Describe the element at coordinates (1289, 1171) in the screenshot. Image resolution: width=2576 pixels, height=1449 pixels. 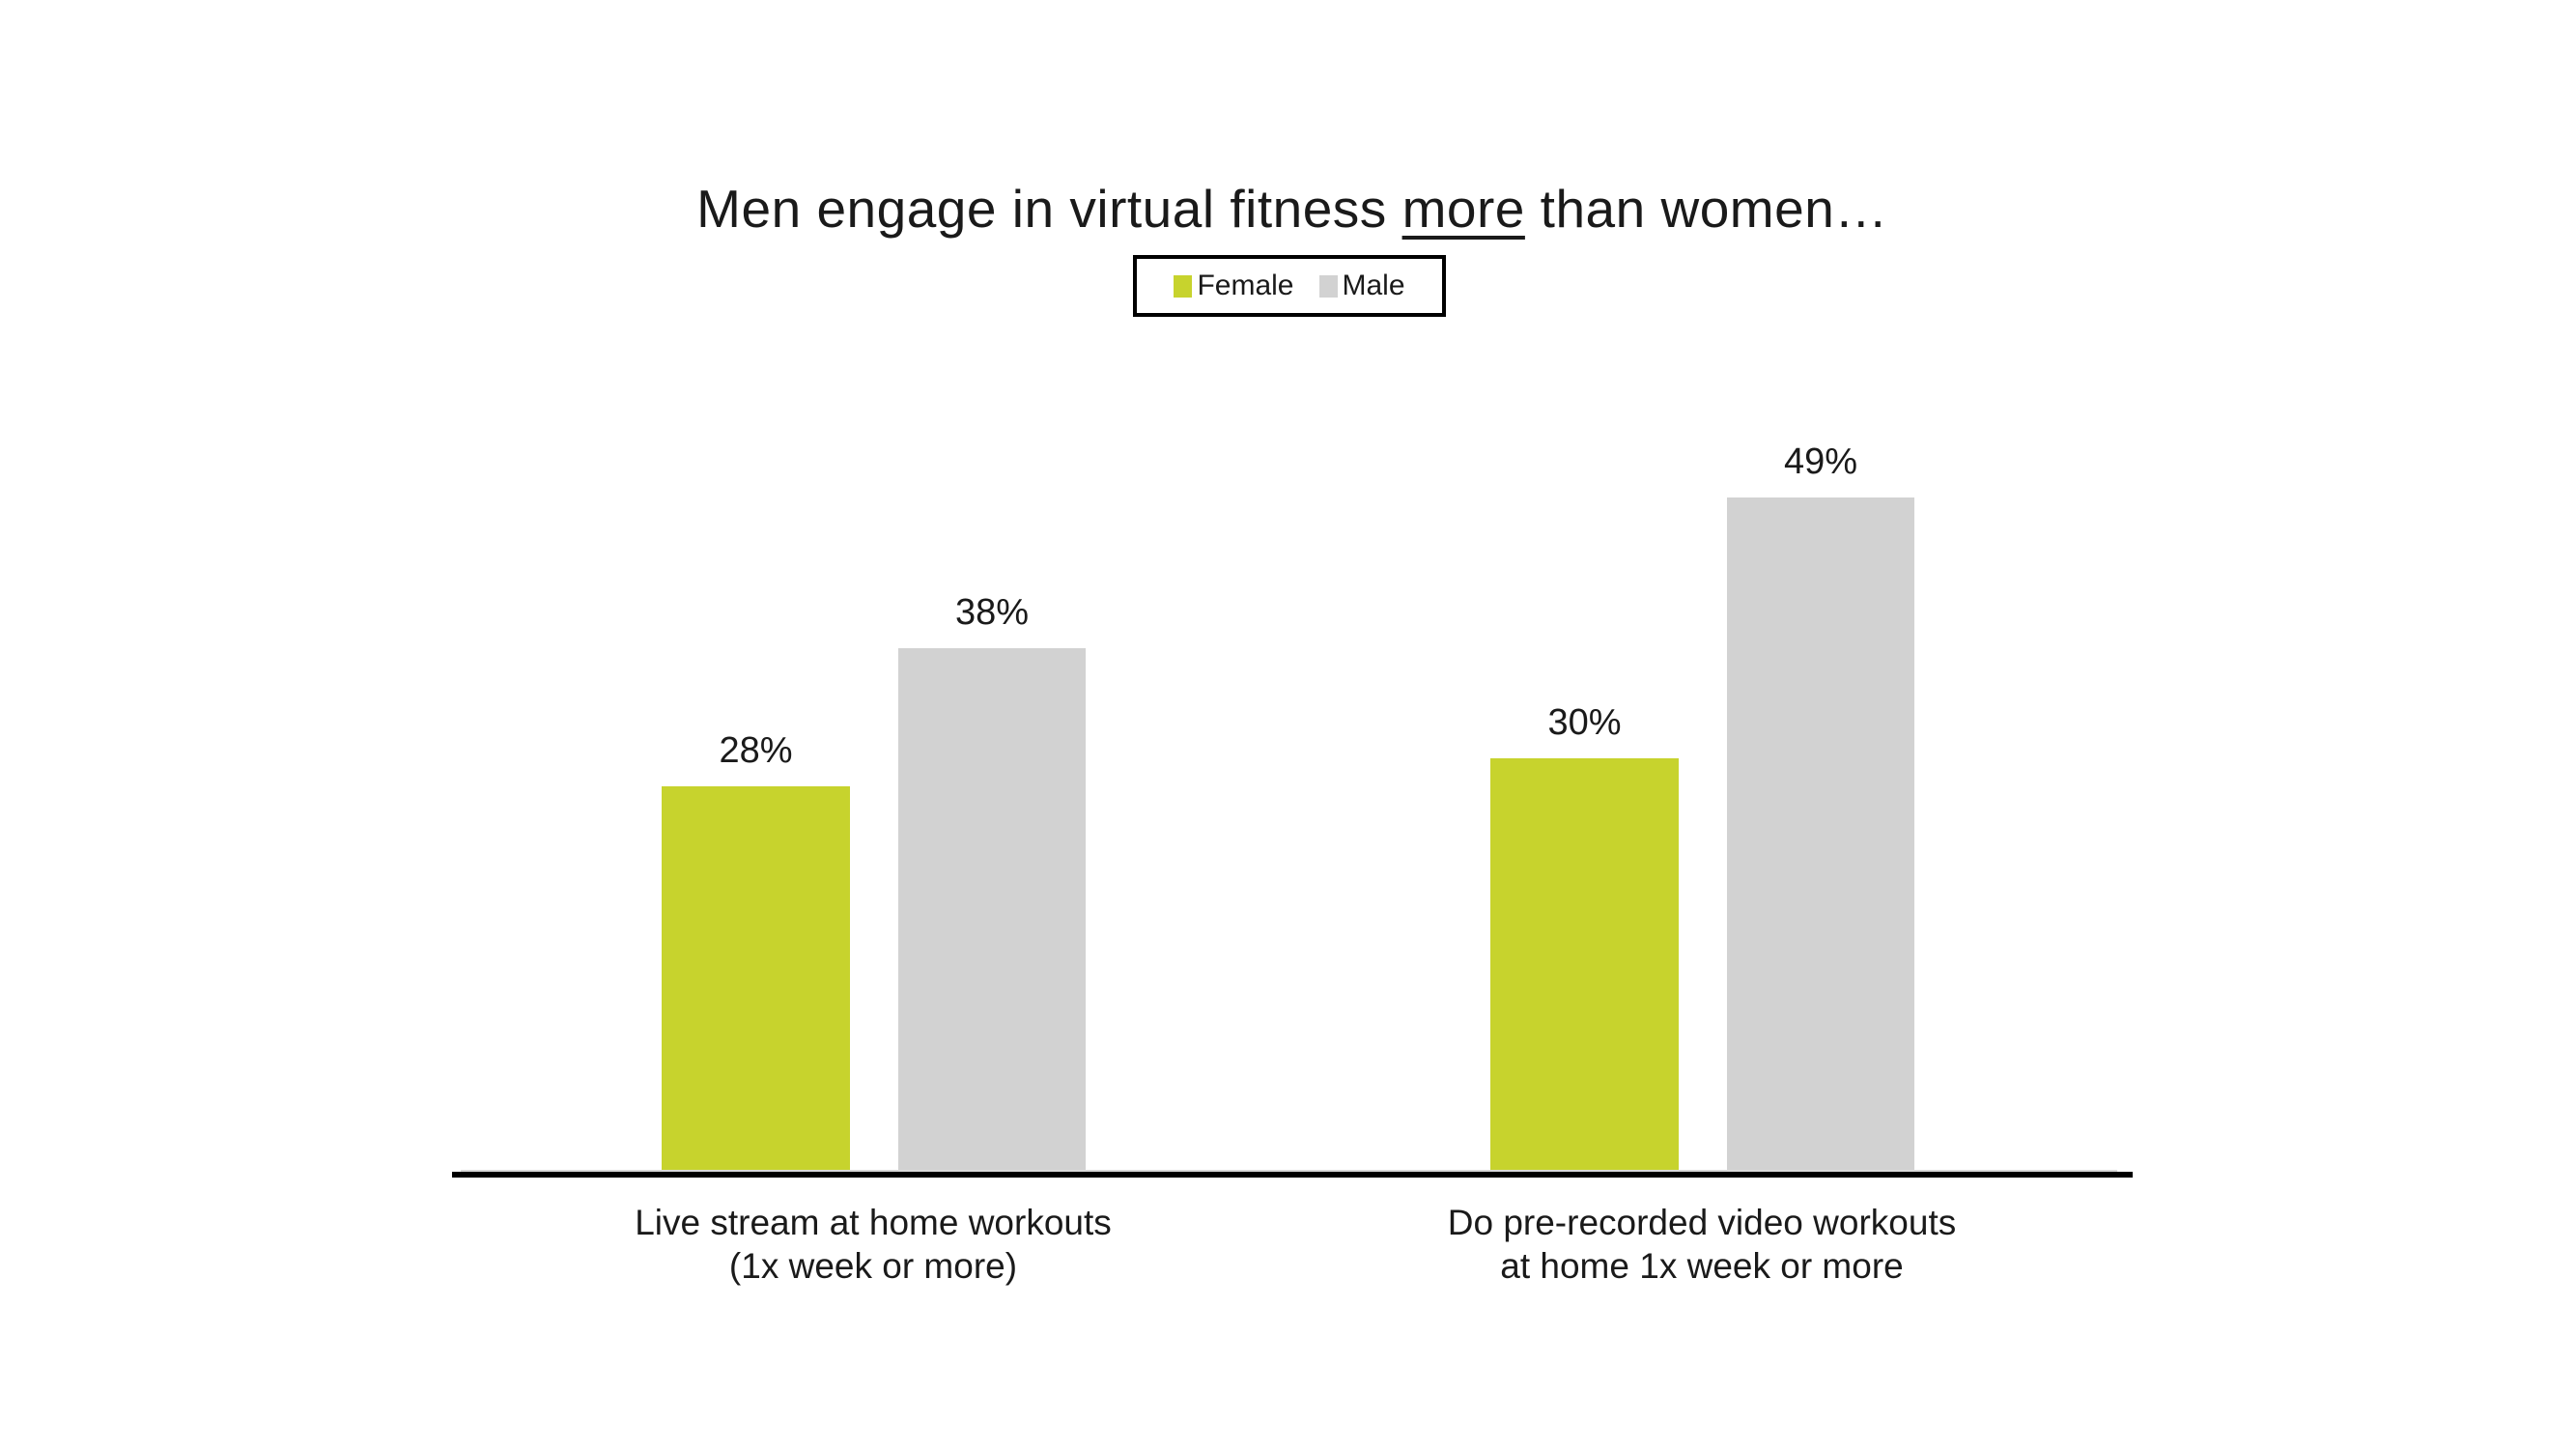
I see `axis-baseline-minor` at that location.